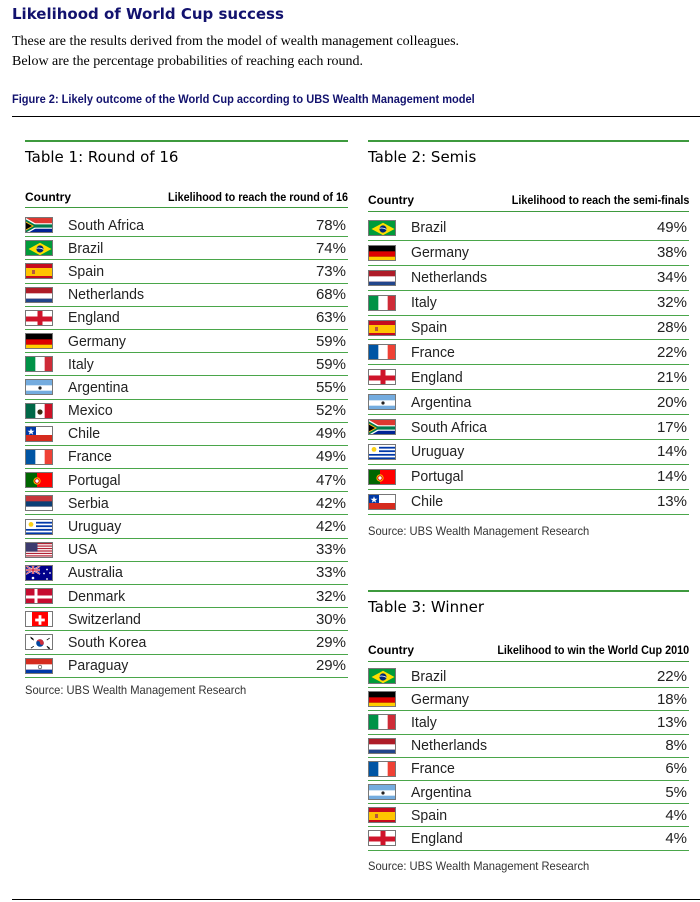  Describe the element at coordinates (593, 650) in the screenshot. I see `header-likelihood: Likelihood to win the World Cup 2010` at that location.